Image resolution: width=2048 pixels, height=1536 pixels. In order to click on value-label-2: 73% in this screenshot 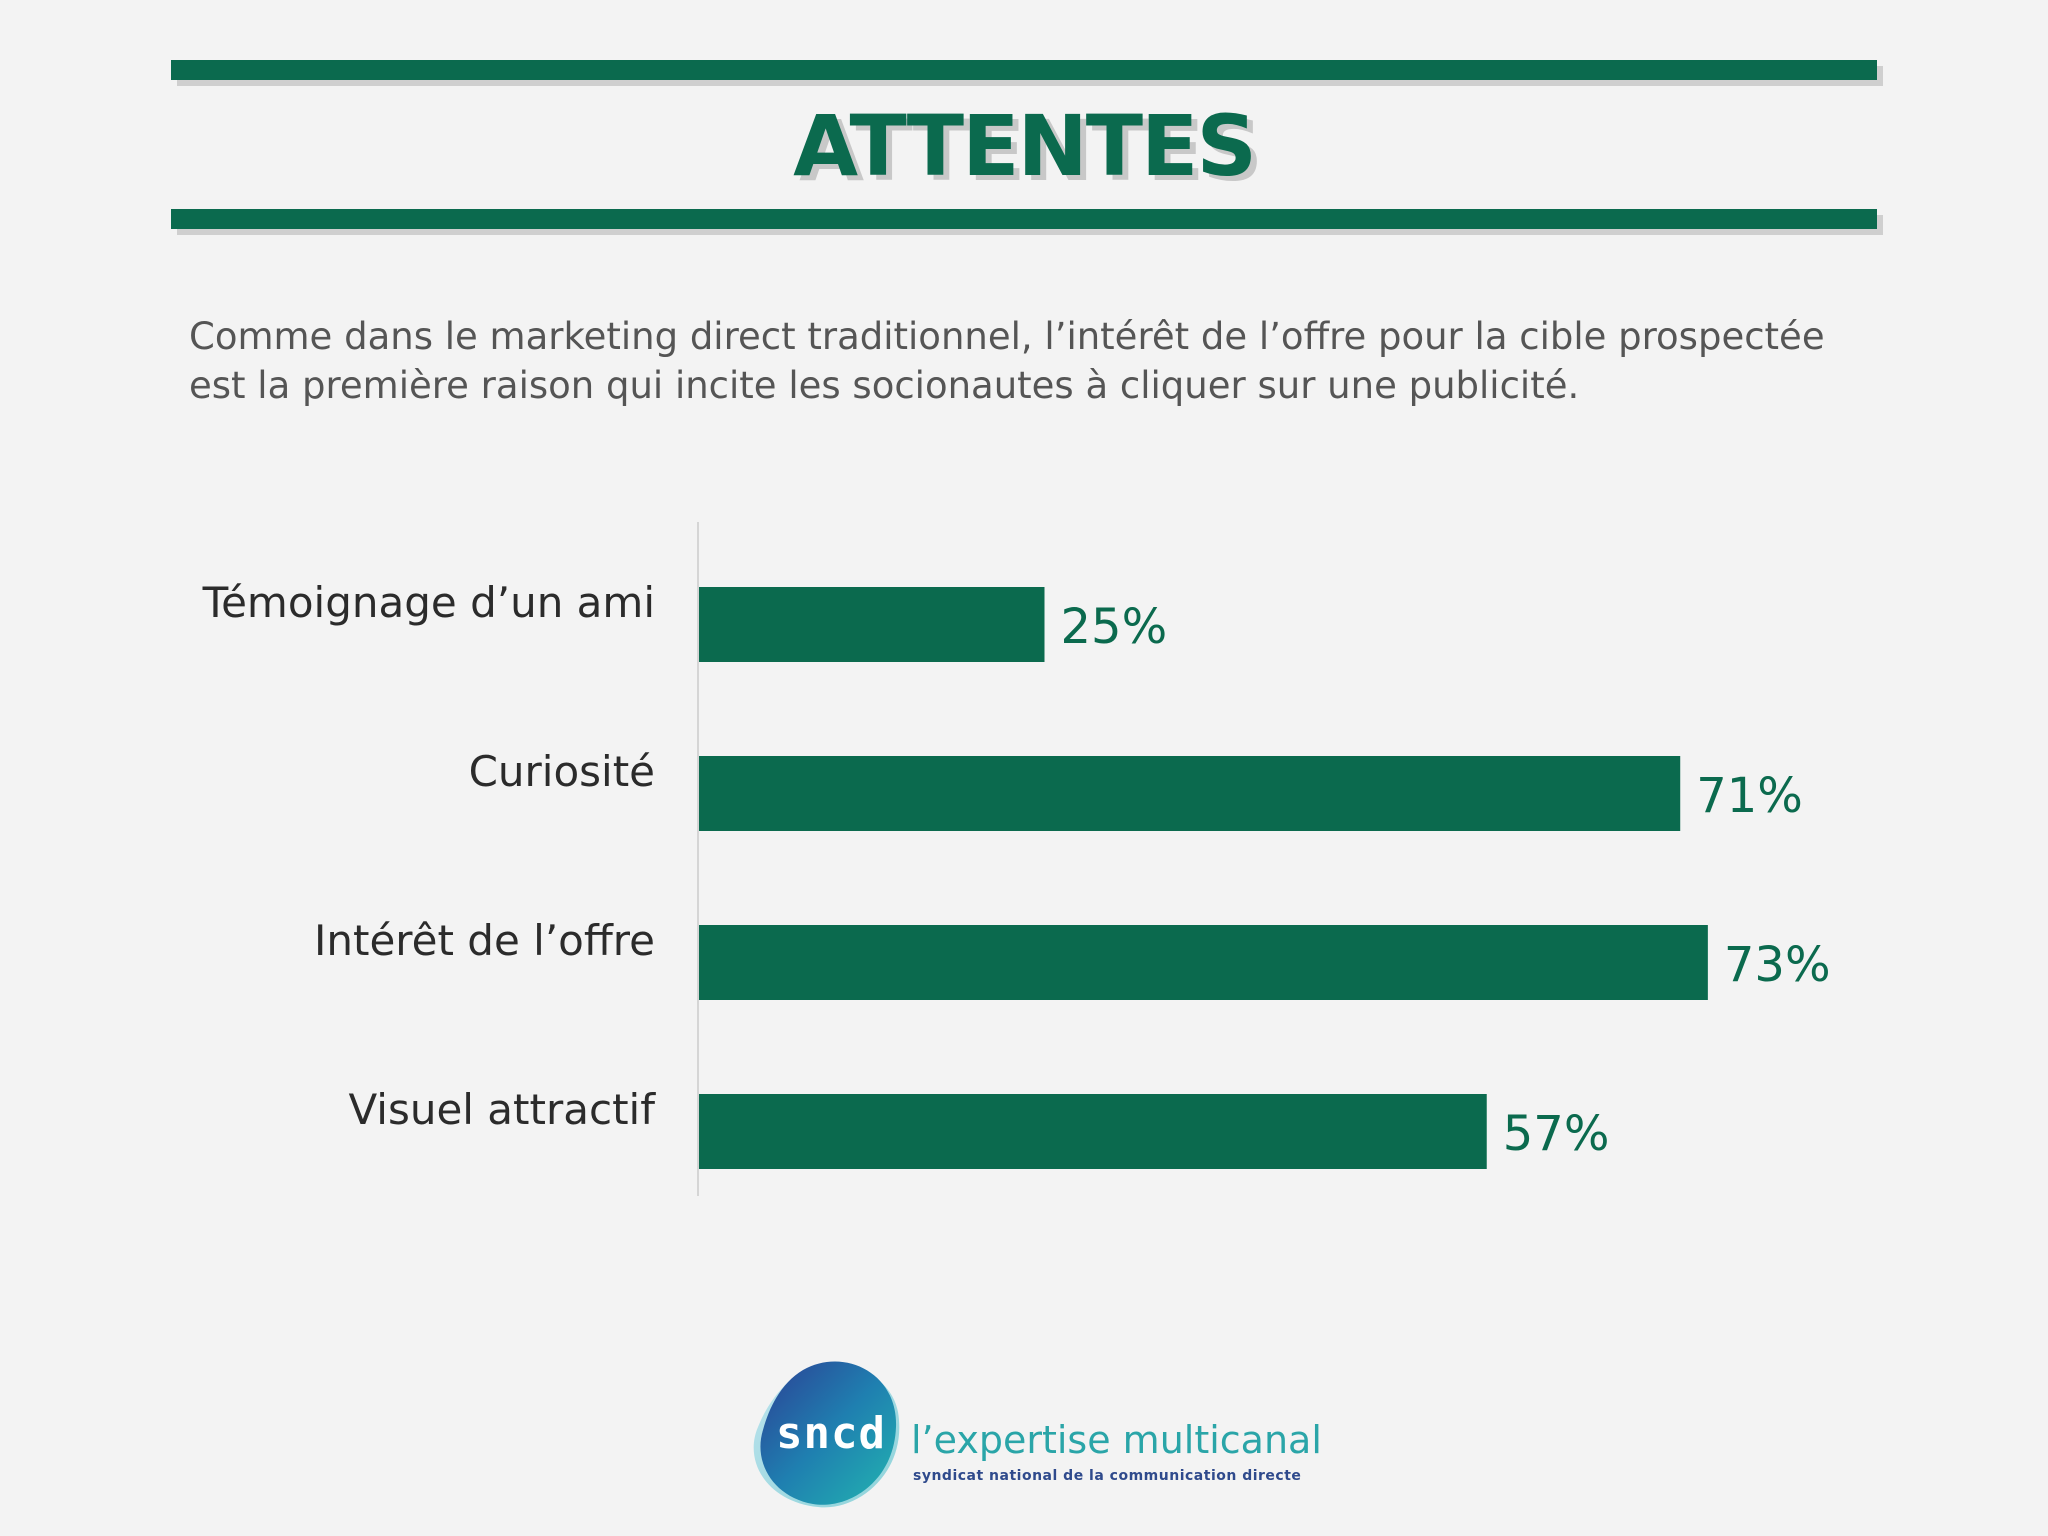, I will do `click(1777, 965)`.